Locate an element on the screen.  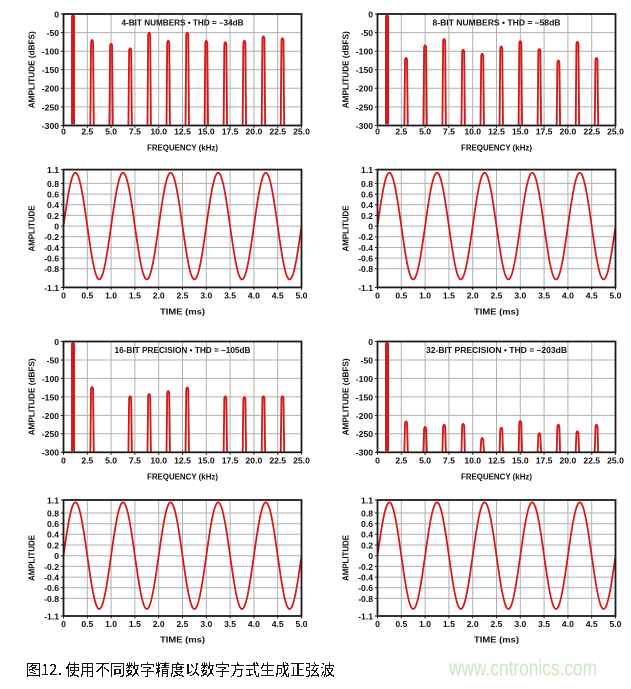
svg-text:32-BIT PRECISION • THD = –203d: 32-BIT PRECISION • THD = –203dB is located at coordinates (496, 350).